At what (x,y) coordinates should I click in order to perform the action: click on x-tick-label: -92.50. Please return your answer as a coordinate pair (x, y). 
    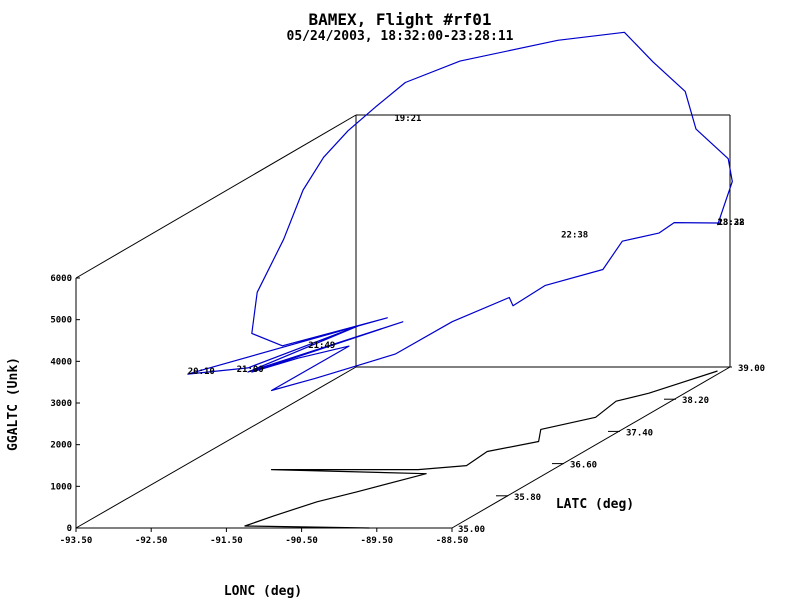
    Looking at the image, I should click on (151, 541).